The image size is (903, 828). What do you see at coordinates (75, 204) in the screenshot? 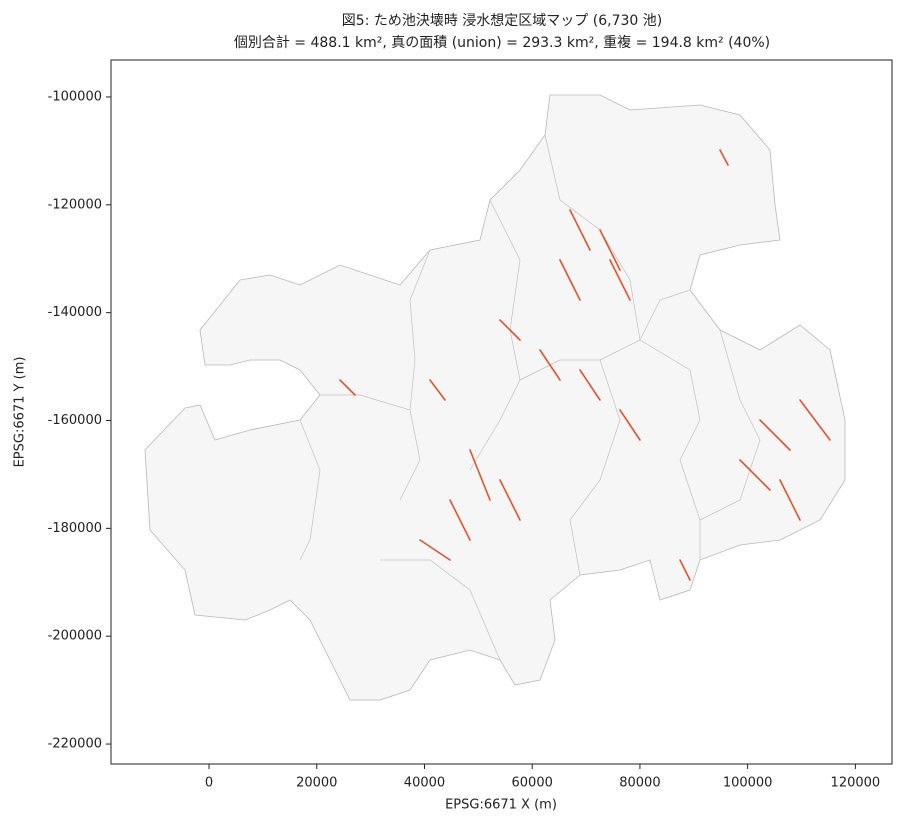
I see `y-tick-label: -120000` at bounding box center [75, 204].